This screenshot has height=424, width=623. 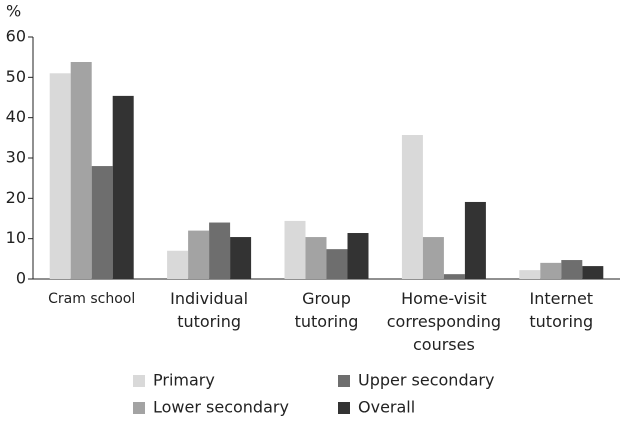 I want to click on y-tick-label: 50, so click(x=16, y=76).